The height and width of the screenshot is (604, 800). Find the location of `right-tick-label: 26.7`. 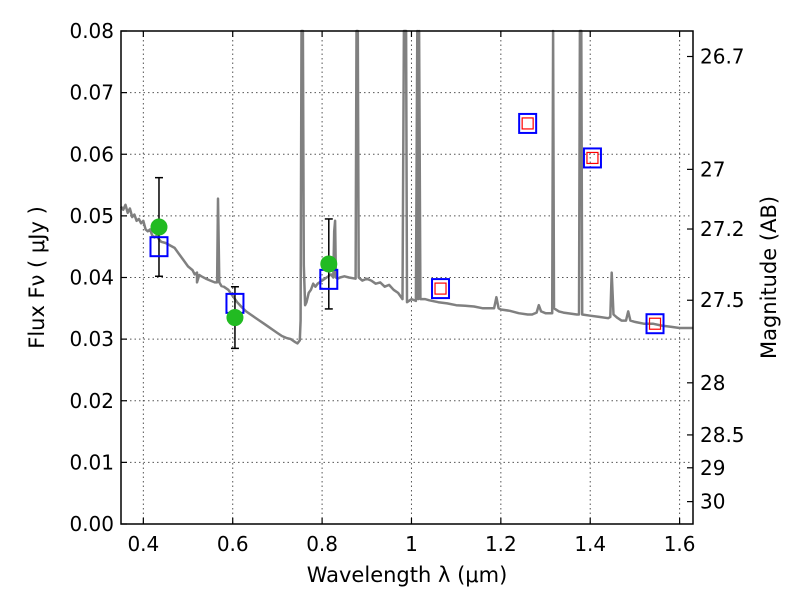

right-tick-label: 26.7 is located at coordinates (722, 56).